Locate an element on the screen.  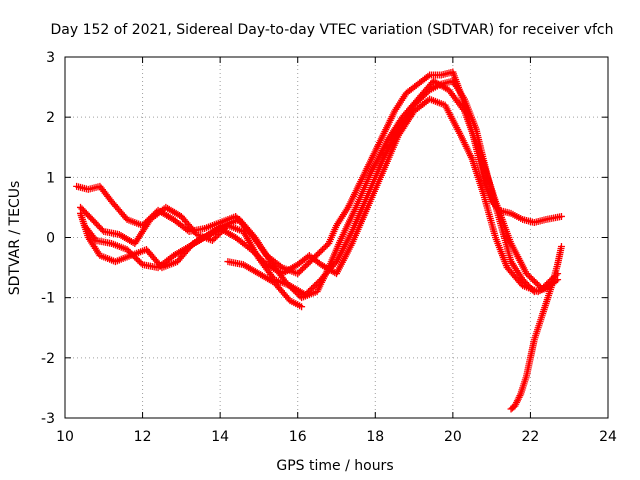
x-tick-label: 22 is located at coordinates (531, 437).